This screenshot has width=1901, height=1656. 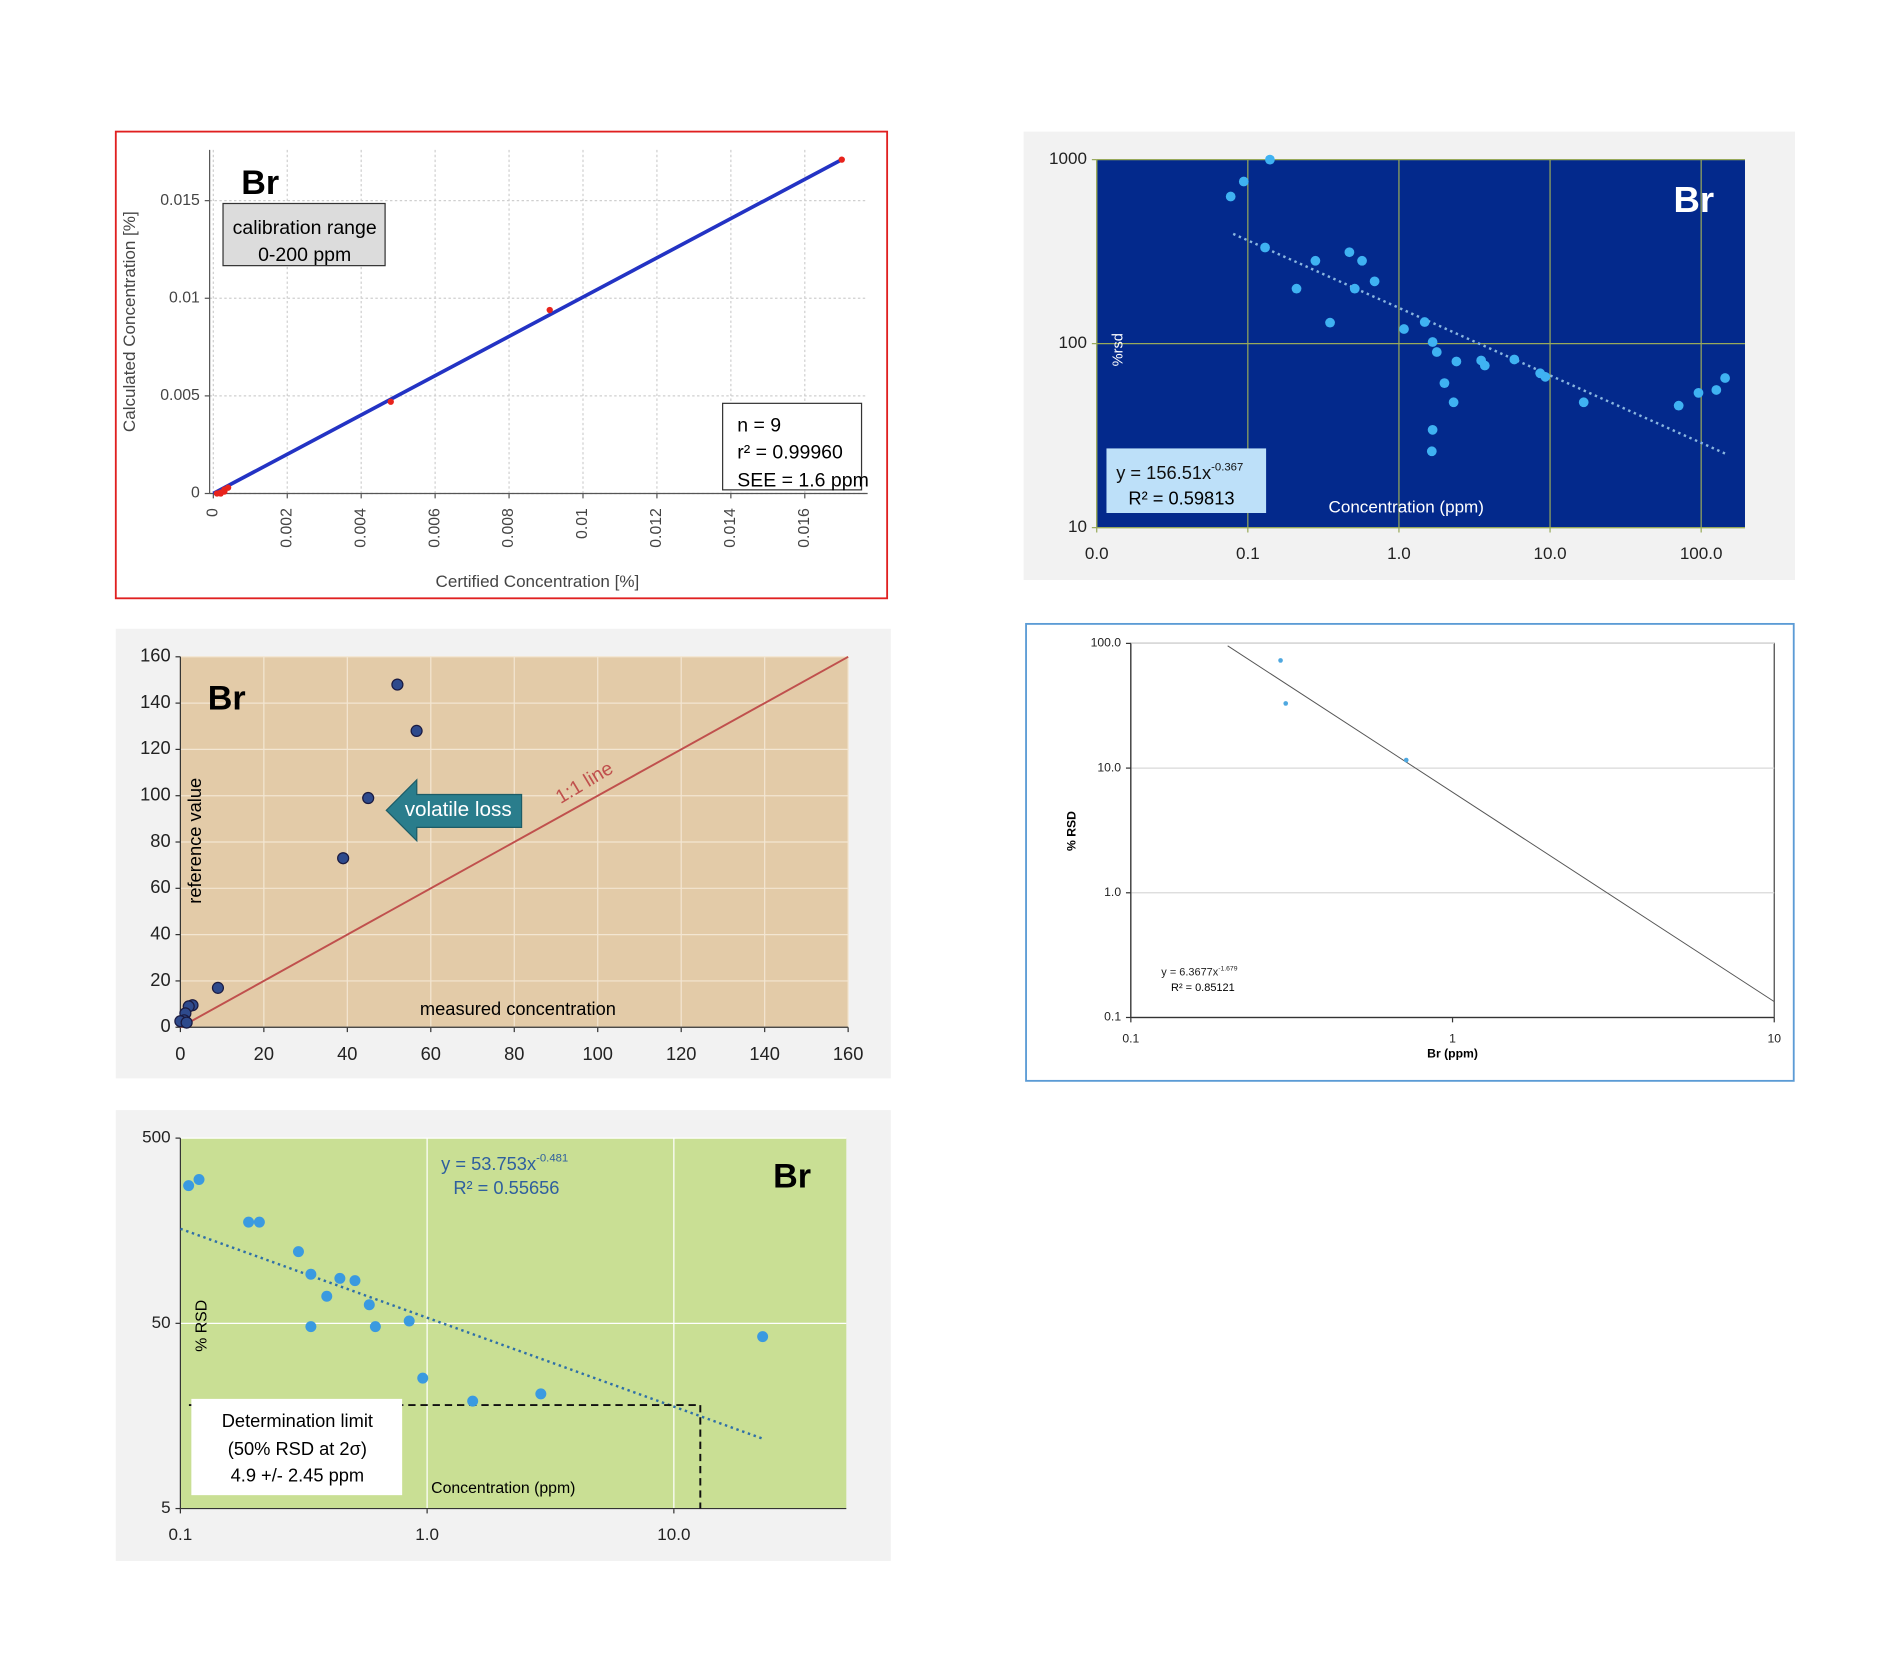 I want to click on y-tick-label: 1000, so click(x=1068, y=158).